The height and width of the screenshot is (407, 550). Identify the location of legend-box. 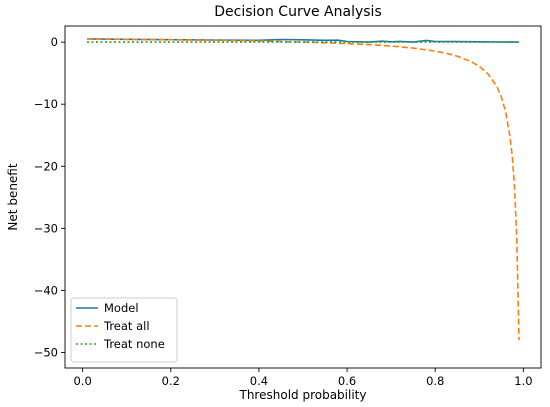
(124, 330).